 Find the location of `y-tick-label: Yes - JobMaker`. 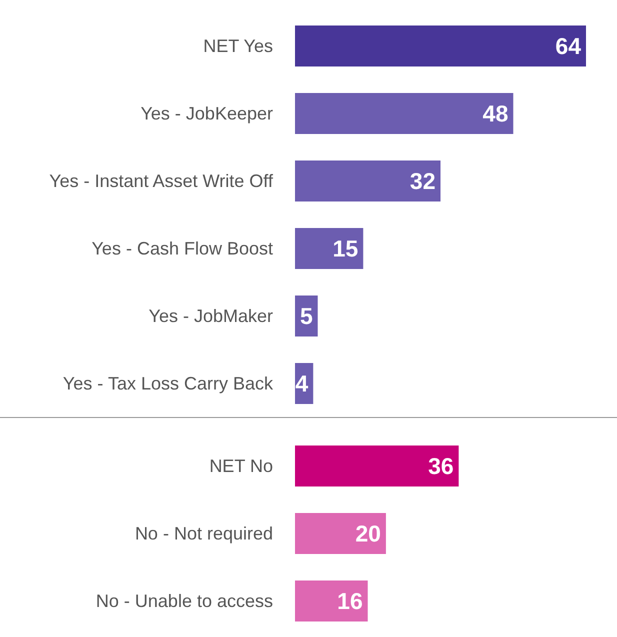

y-tick-label: Yes - JobMaker is located at coordinates (210, 316).